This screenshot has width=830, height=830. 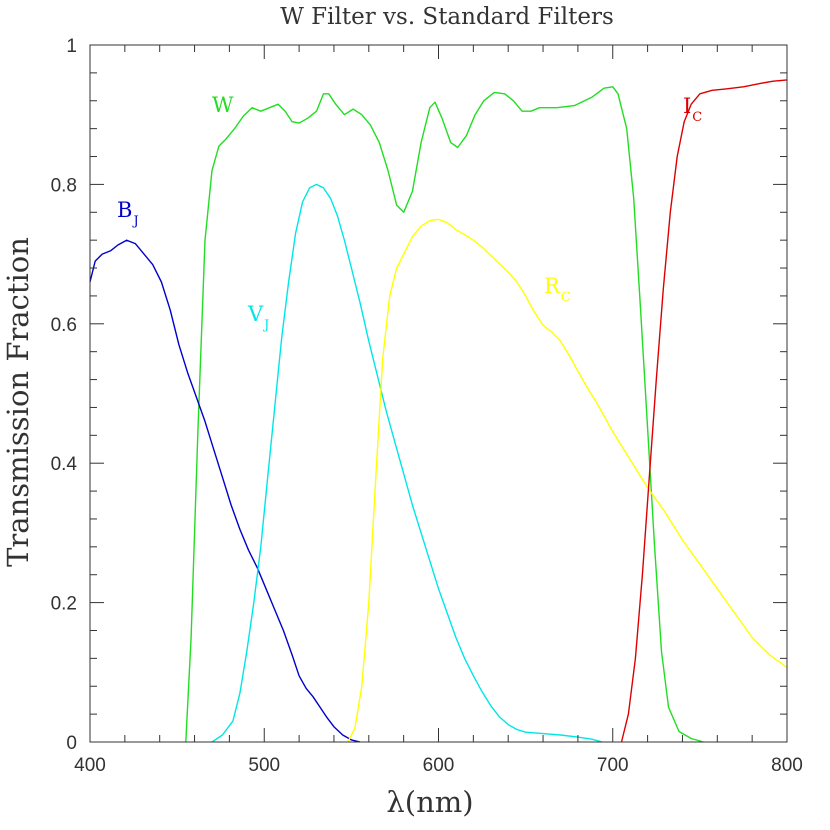 I want to click on y-tick-label: 0.8, so click(x=64, y=185).